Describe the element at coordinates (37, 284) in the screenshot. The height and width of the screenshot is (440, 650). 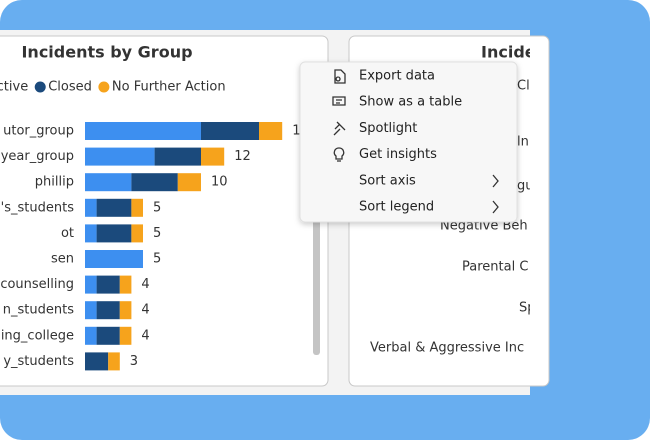
I see `category-label: counselling` at that location.